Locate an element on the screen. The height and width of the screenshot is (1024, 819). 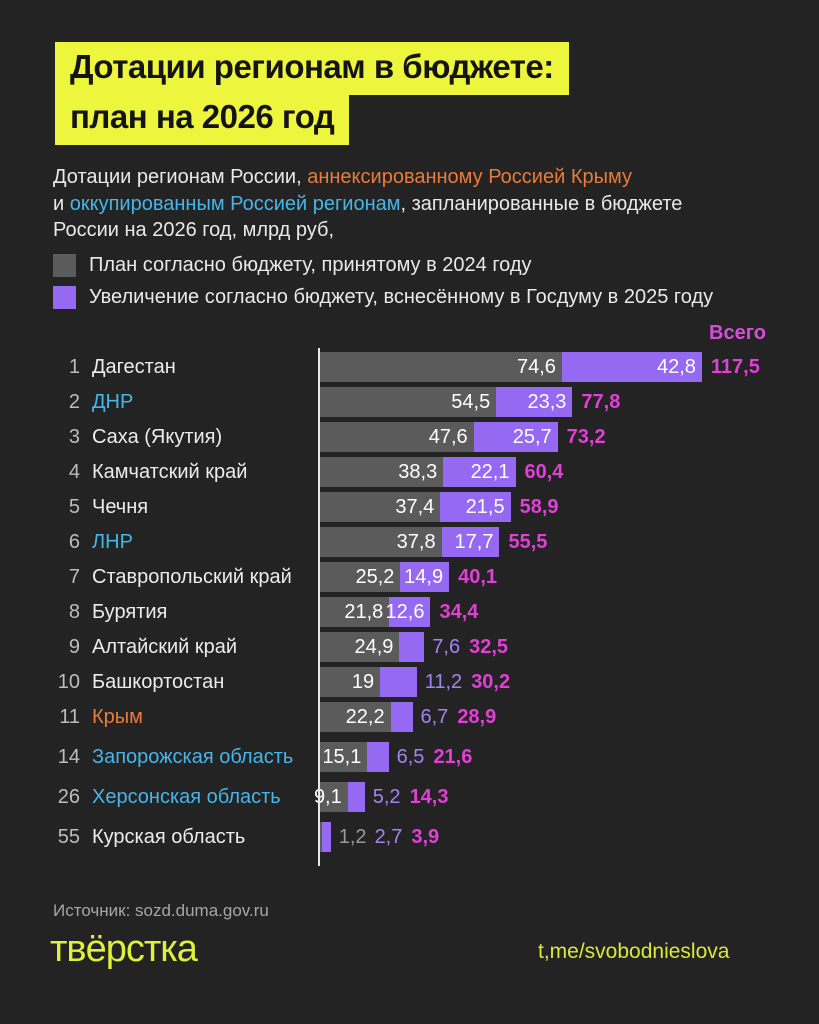
row-rank: 1 is located at coordinates (74, 366).